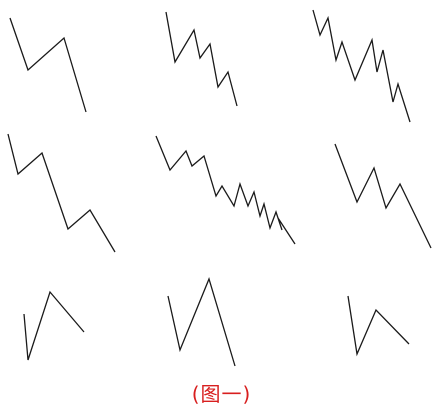 The height and width of the screenshot is (413, 443). What do you see at coordinates (61, 193) in the screenshot?
I see `panel-r2-c1-zigzag-line` at bounding box center [61, 193].